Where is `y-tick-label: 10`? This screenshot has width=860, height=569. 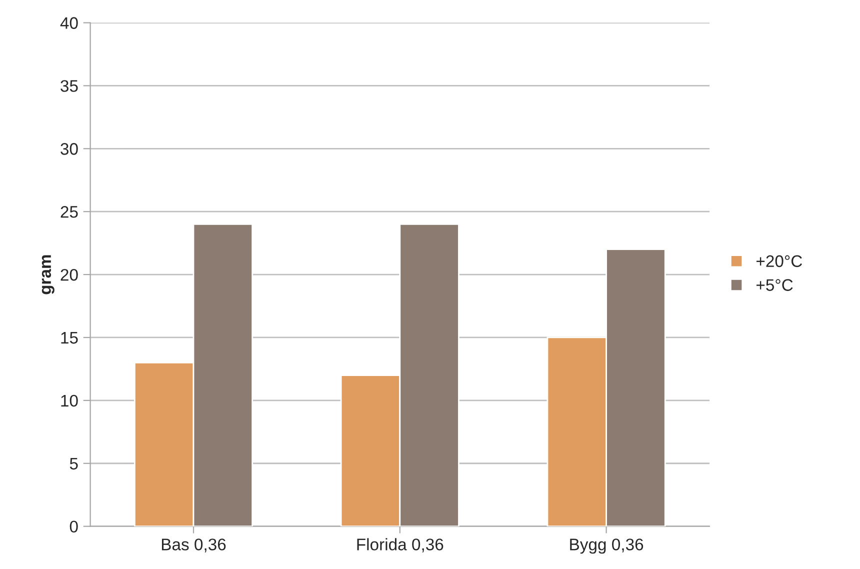
y-tick-label: 10 is located at coordinates (69, 400).